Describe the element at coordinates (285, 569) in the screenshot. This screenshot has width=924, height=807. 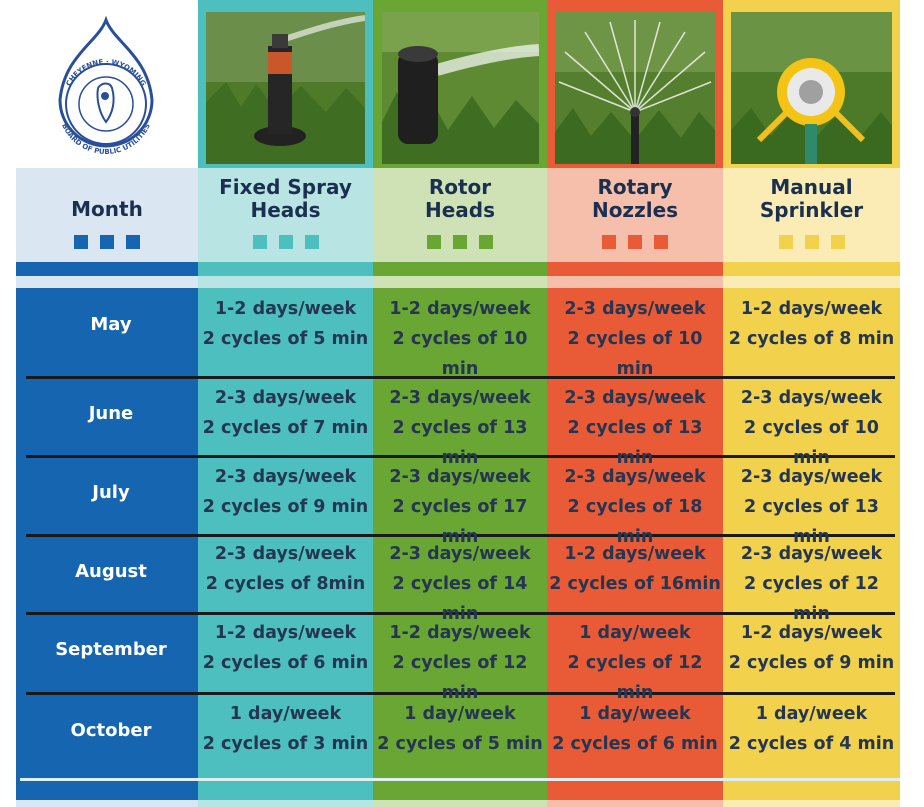
I see `fixed-spray-cell: 2-3 days/week 2 cycles of 8min` at that location.